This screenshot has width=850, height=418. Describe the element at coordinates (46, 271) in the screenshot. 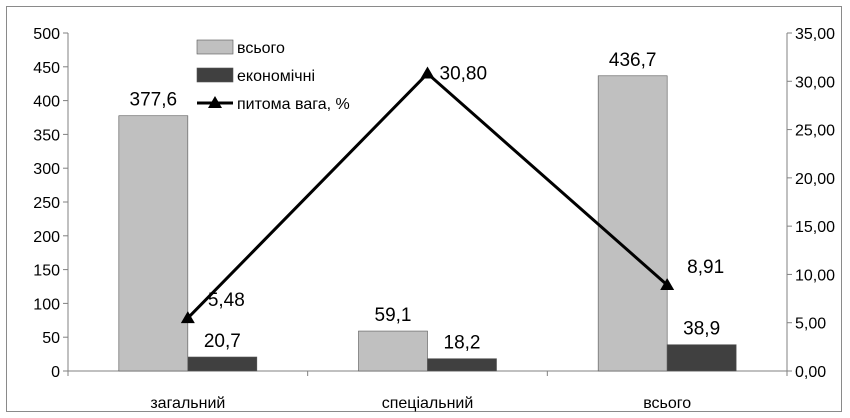

I see `y-left-tick-label: 150` at that location.